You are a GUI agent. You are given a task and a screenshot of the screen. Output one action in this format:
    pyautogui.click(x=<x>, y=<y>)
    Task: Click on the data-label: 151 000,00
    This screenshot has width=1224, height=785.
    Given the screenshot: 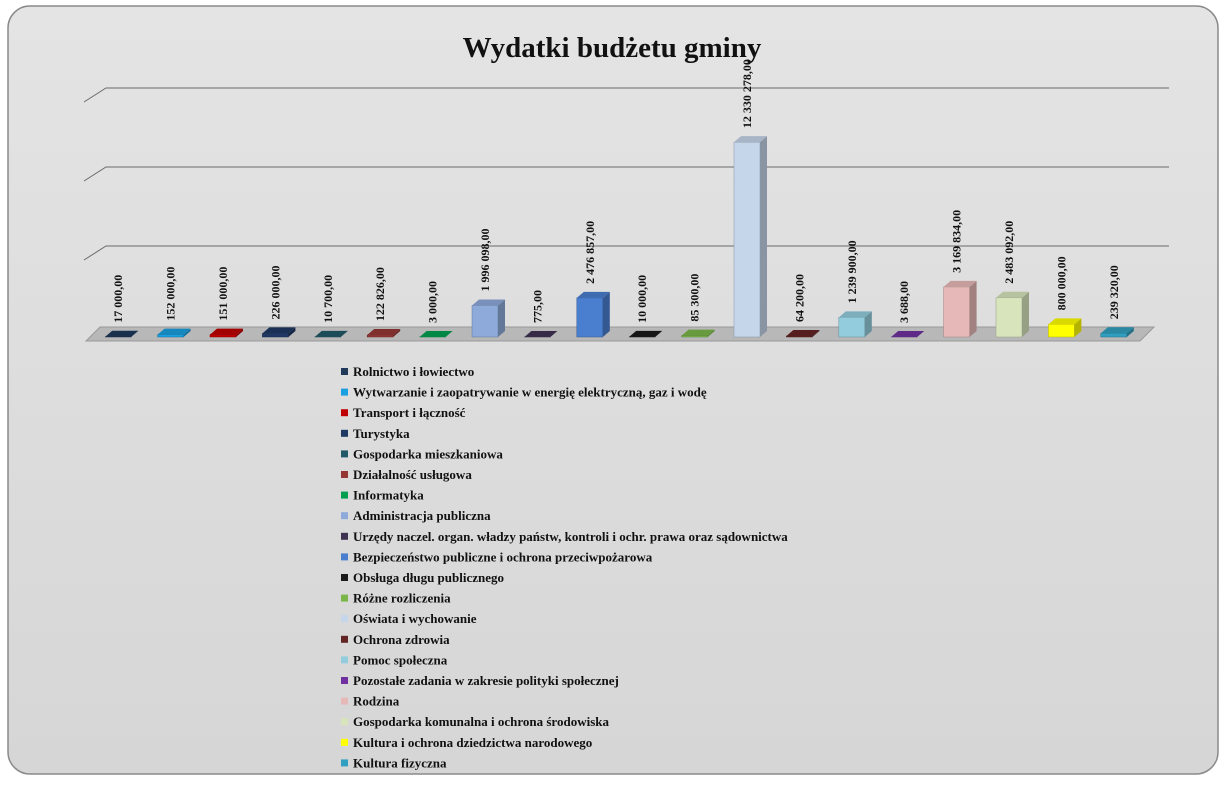 What is the action you would take?
    pyautogui.click(x=223, y=294)
    